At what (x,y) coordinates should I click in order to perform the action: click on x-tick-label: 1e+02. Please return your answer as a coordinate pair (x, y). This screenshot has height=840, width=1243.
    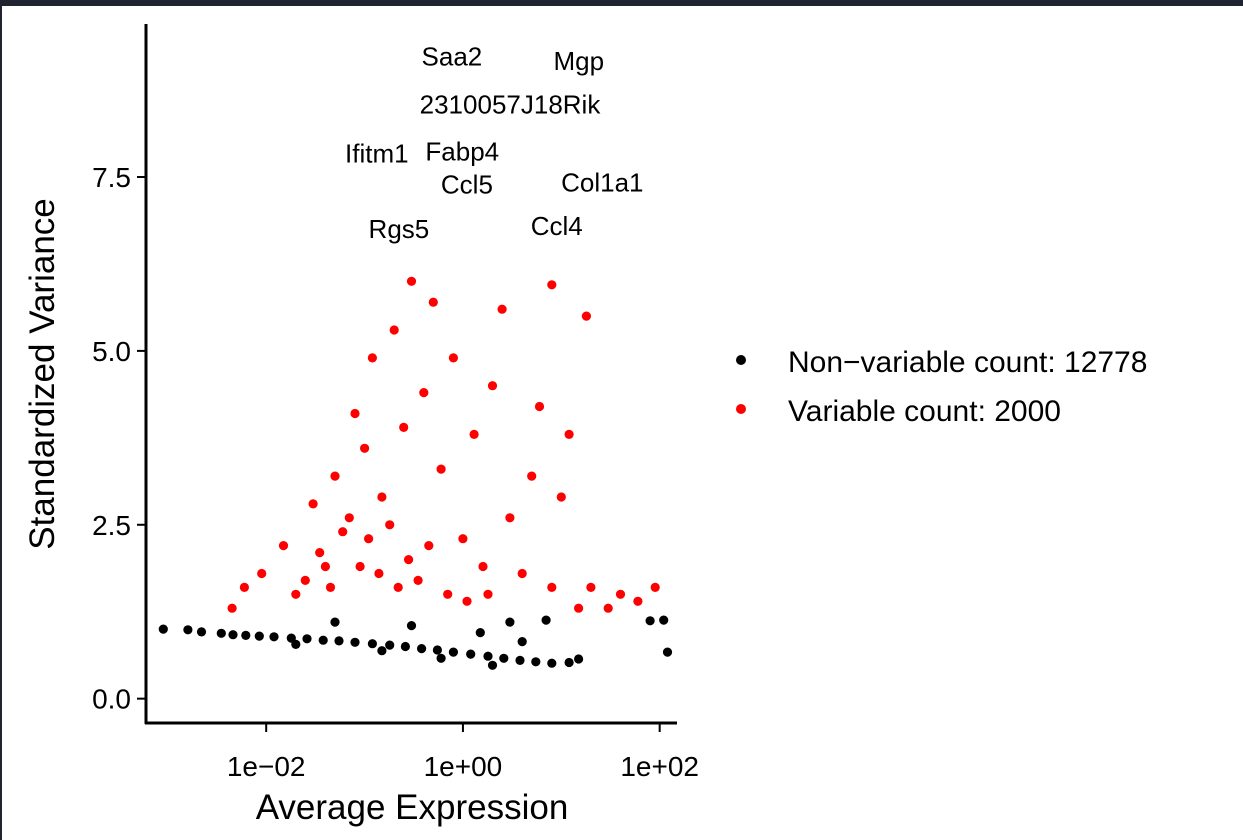
    Looking at the image, I should click on (659, 766).